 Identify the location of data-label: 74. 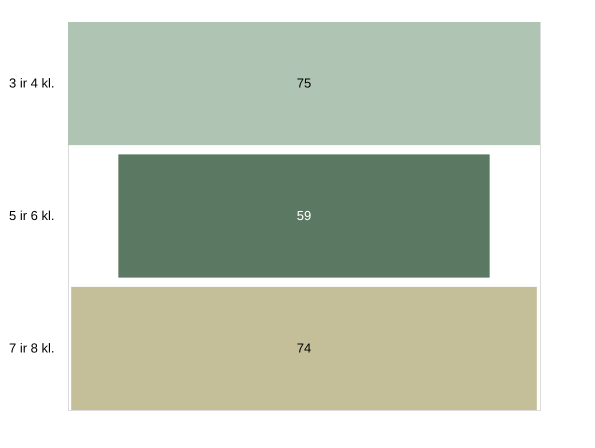
(304, 348).